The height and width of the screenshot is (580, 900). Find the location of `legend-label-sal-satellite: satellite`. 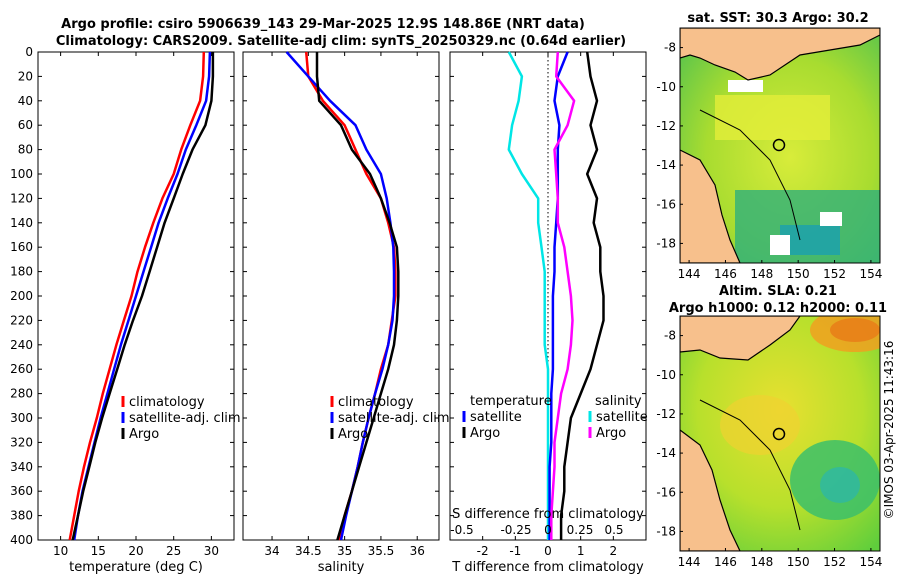

legend-label-sal-satellite: satellite is located at coordinates (622, 417).